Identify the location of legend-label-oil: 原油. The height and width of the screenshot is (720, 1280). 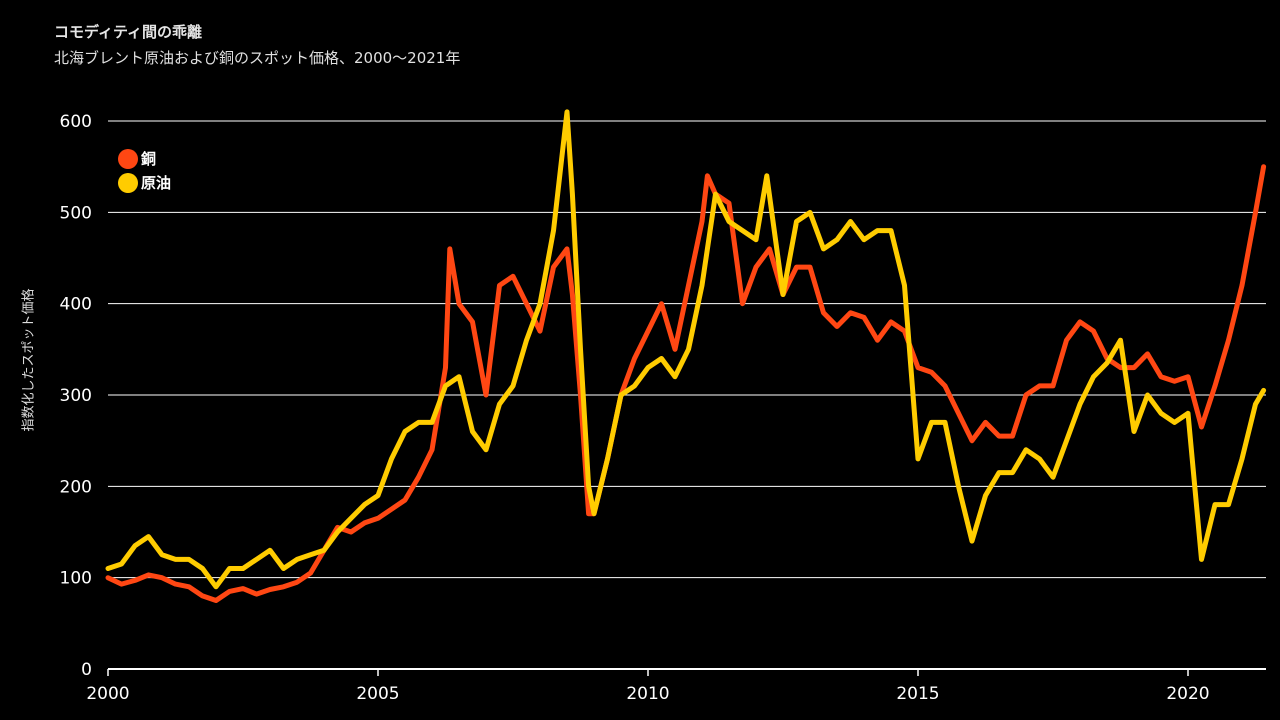
(156, 183).